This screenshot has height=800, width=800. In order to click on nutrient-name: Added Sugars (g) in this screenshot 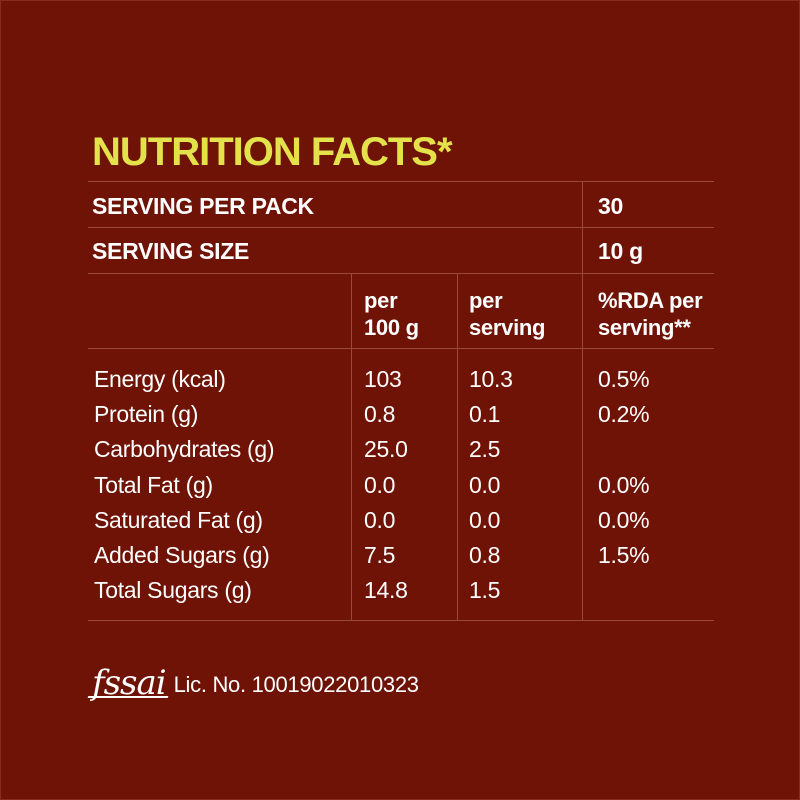, I will do `click(182, 555)`.